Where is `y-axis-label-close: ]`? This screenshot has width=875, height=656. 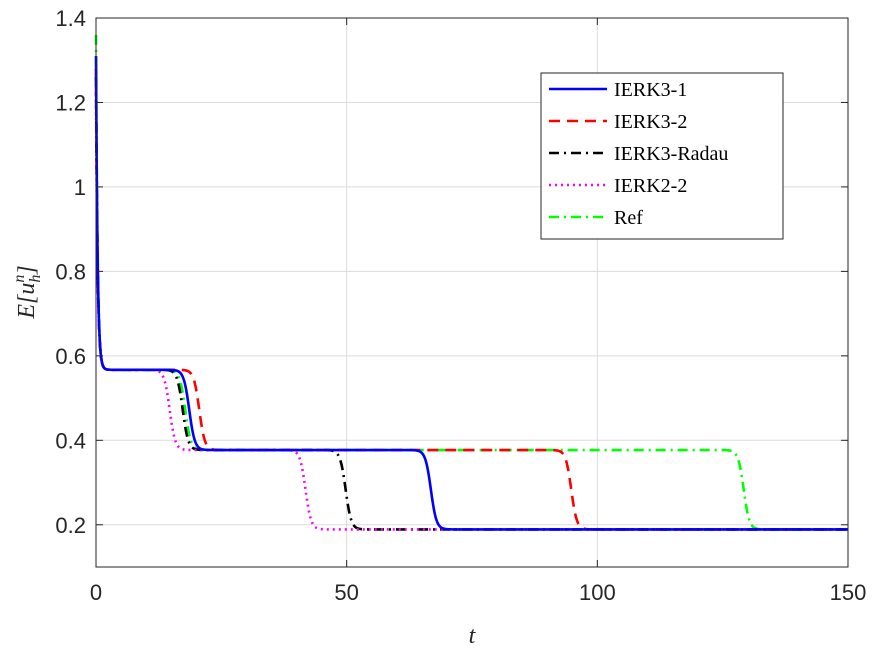
y-axis-label-close: ] is located at coordinates (27, 270).